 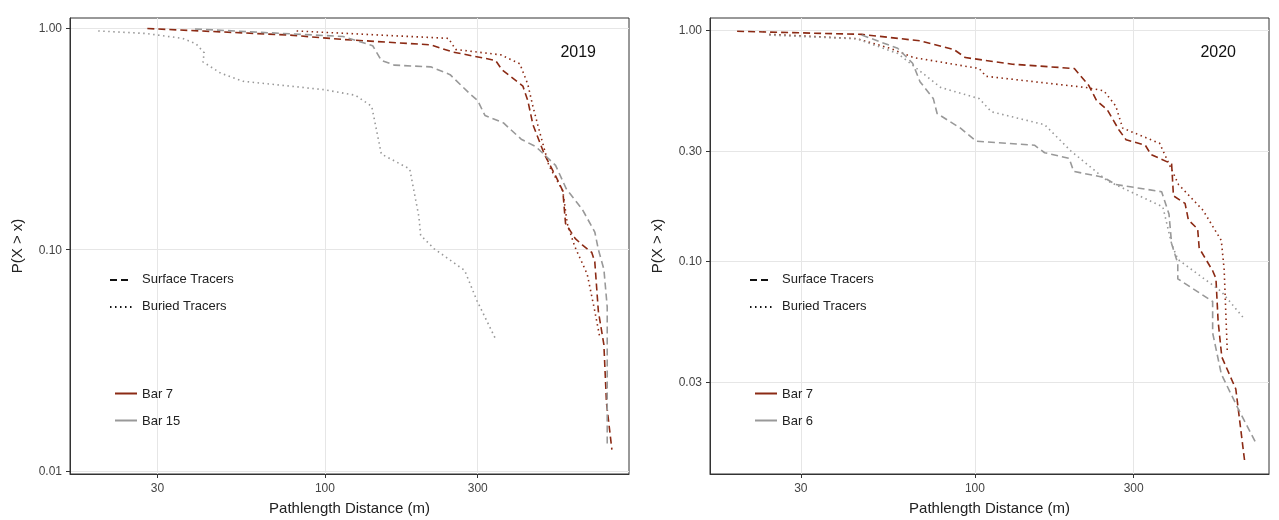 I want to click on text: 2019, so click(x=578, y=51).